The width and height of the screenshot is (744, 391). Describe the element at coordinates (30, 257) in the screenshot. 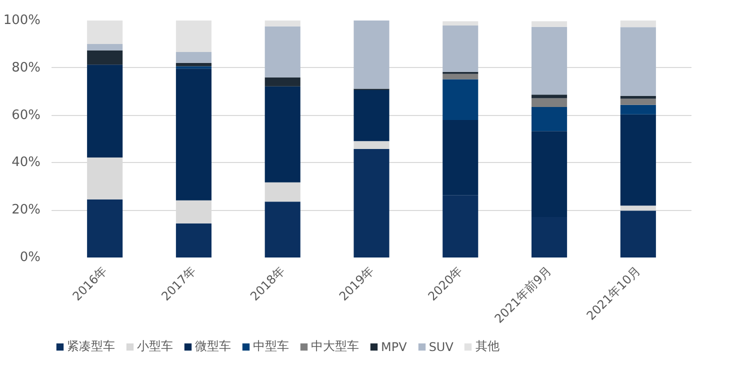

I see `y-tick-label: 0%` at that location.